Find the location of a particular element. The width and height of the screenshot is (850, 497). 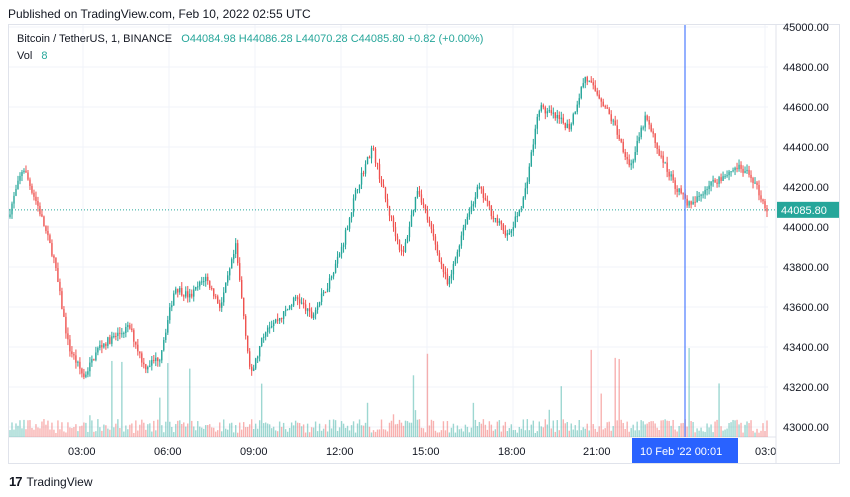

tradingview-logo: 17 TradingView is located at coordinates (51, 481).